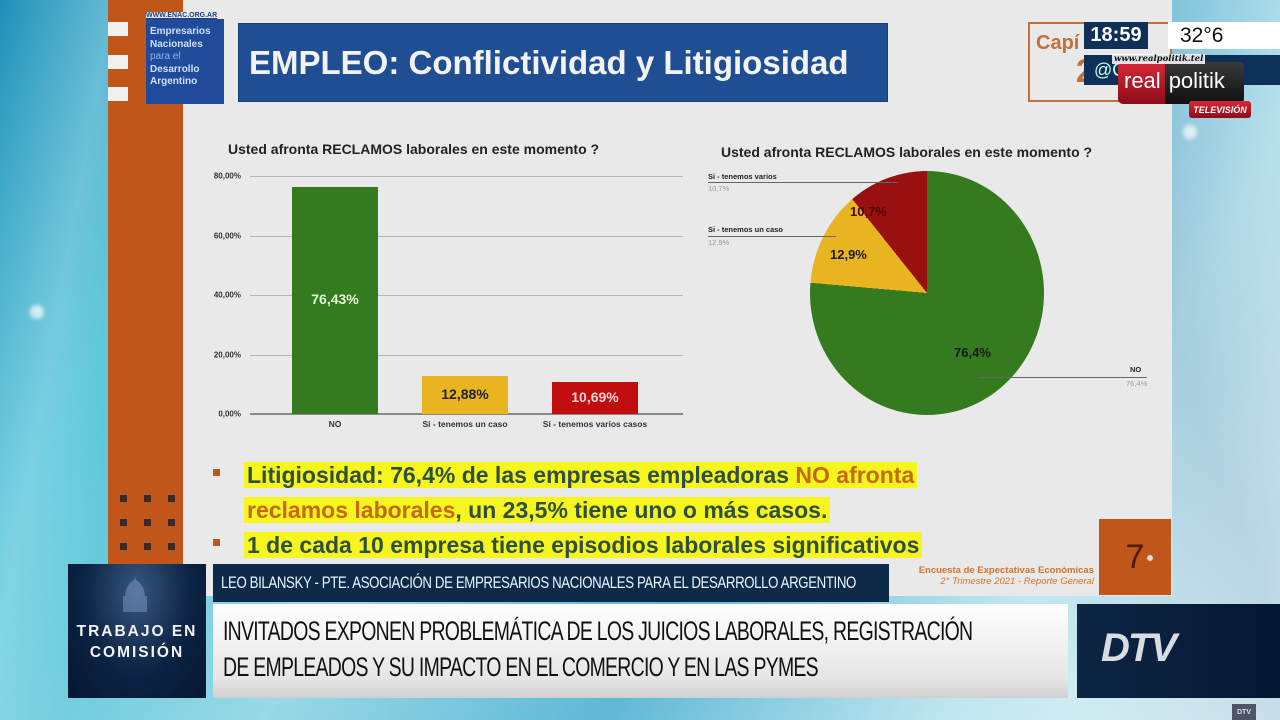 This screenshot has width=1280, height=720. Describe the element at coordinates (466, 414) in the screenshot. I see `axis-baseline` at that location.